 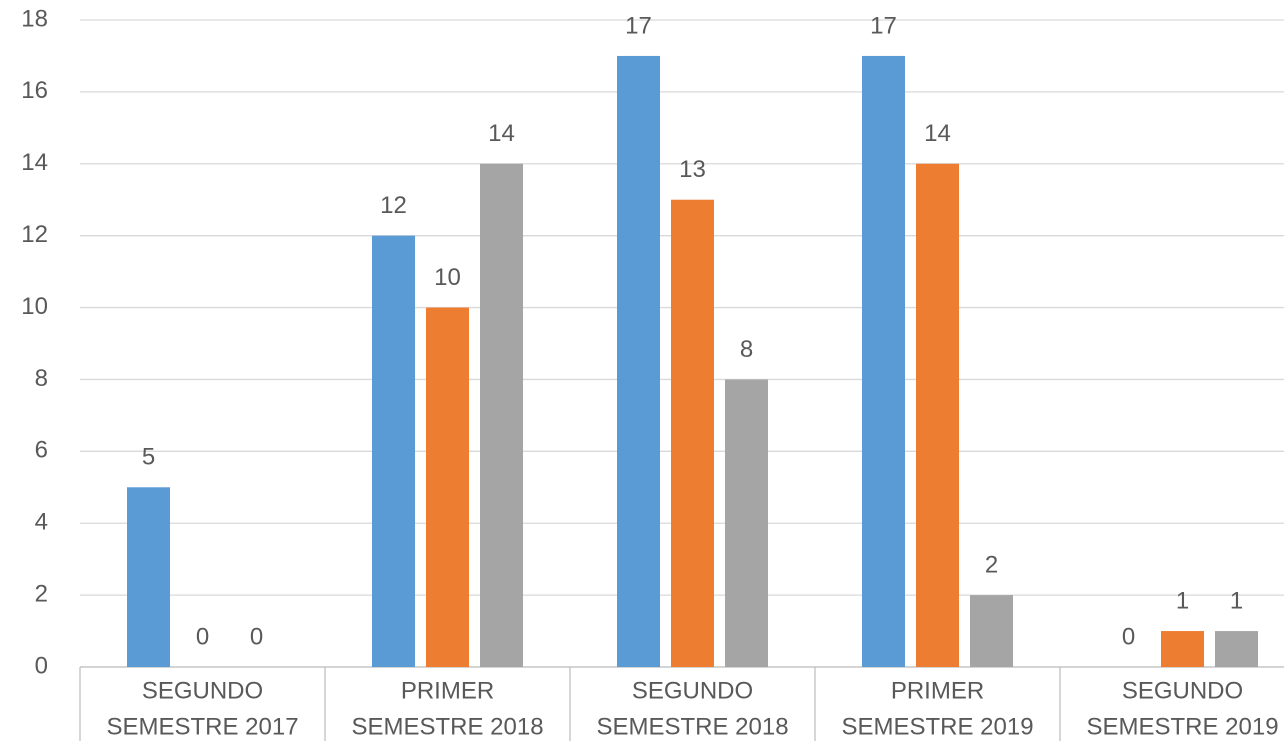 I want to click on data-label: 5, so click(x=148, y=457).